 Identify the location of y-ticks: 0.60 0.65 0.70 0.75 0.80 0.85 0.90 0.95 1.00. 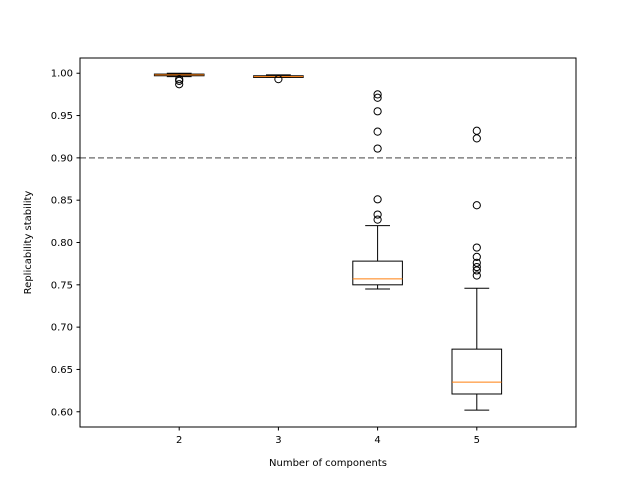
(65, 243).